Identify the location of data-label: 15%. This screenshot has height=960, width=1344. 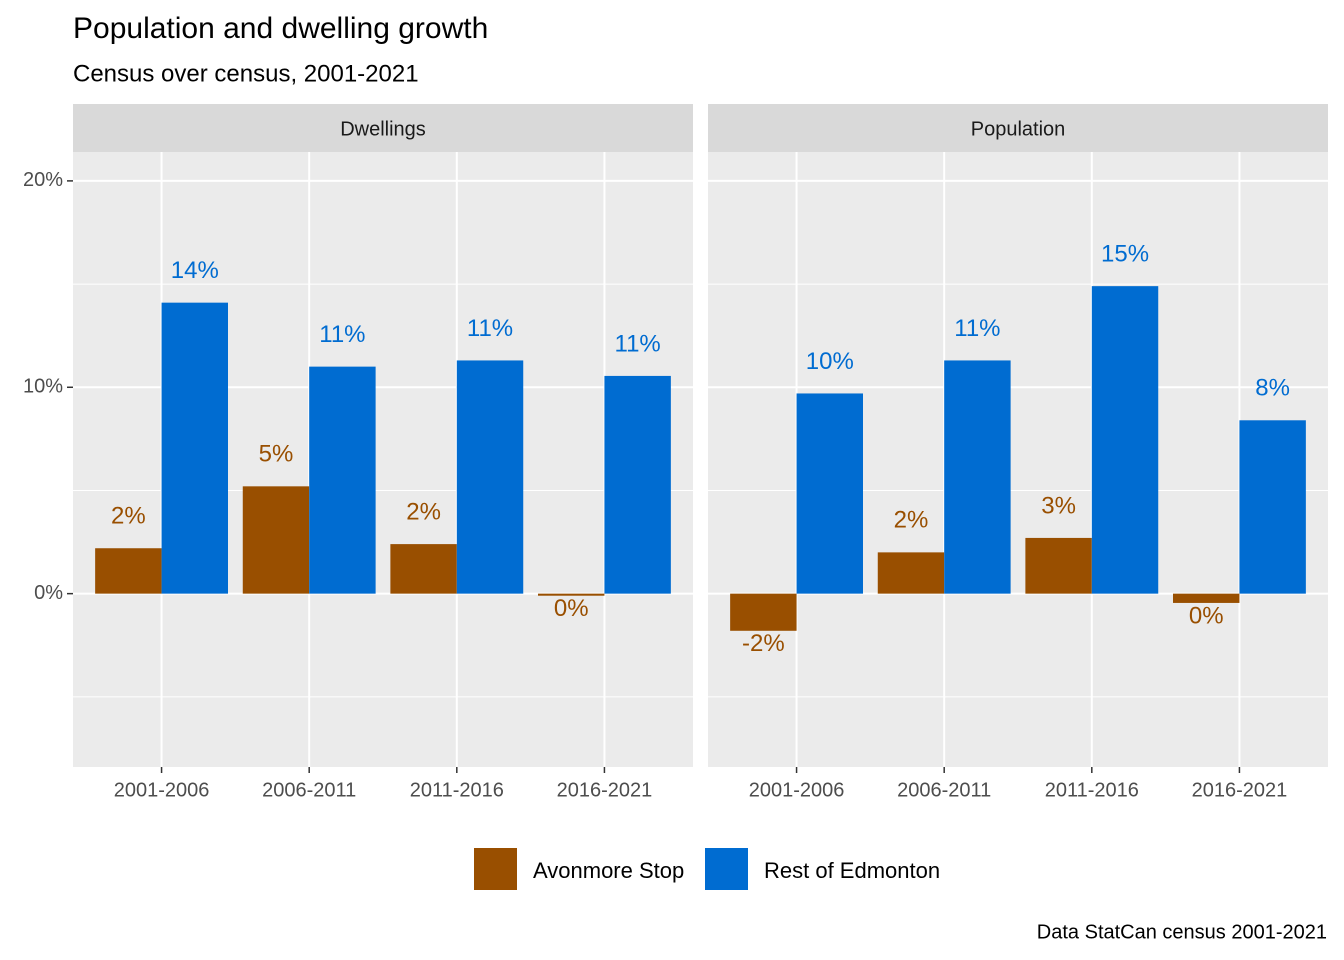
(1125, 253).